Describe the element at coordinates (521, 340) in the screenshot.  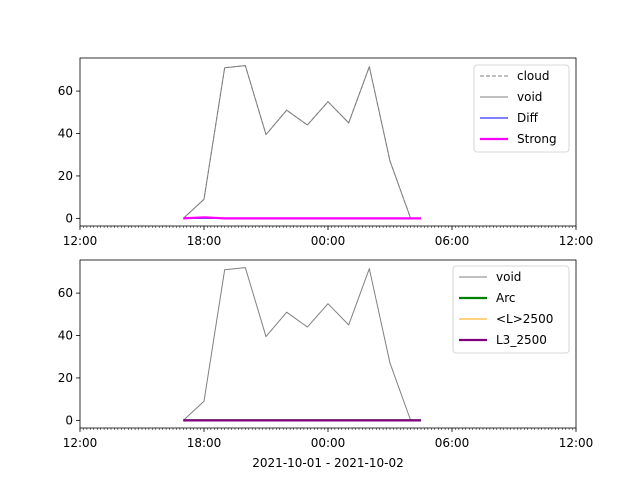
I see `legend-label: L3_2500` at that location.